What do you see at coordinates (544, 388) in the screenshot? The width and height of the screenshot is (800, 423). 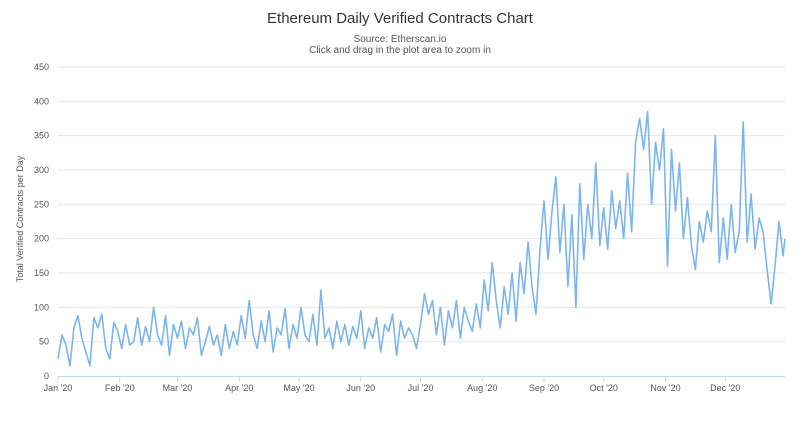 I see `x-tick-label: Sep '20` at bounding box center [544, 388].